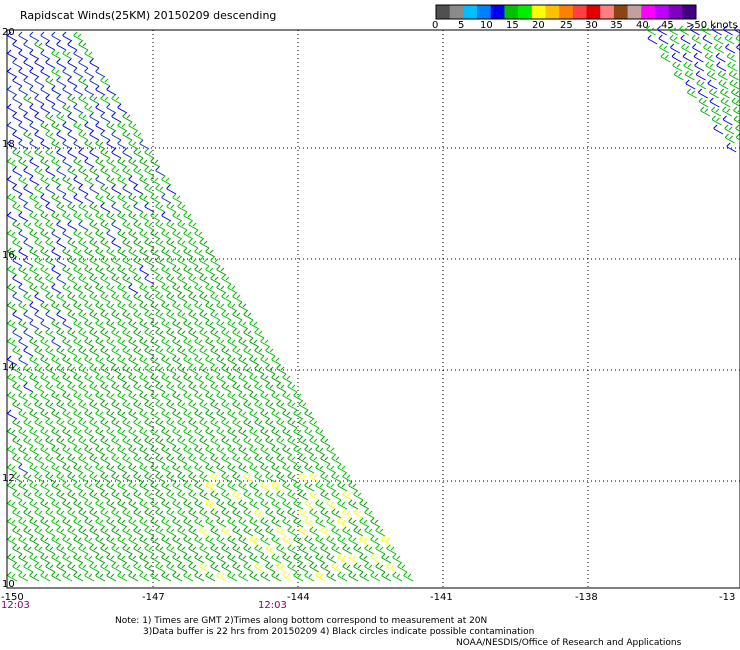 This screenshot has width=740, height=650. I want to click on lat-label-16: 16, so click(8, 255).